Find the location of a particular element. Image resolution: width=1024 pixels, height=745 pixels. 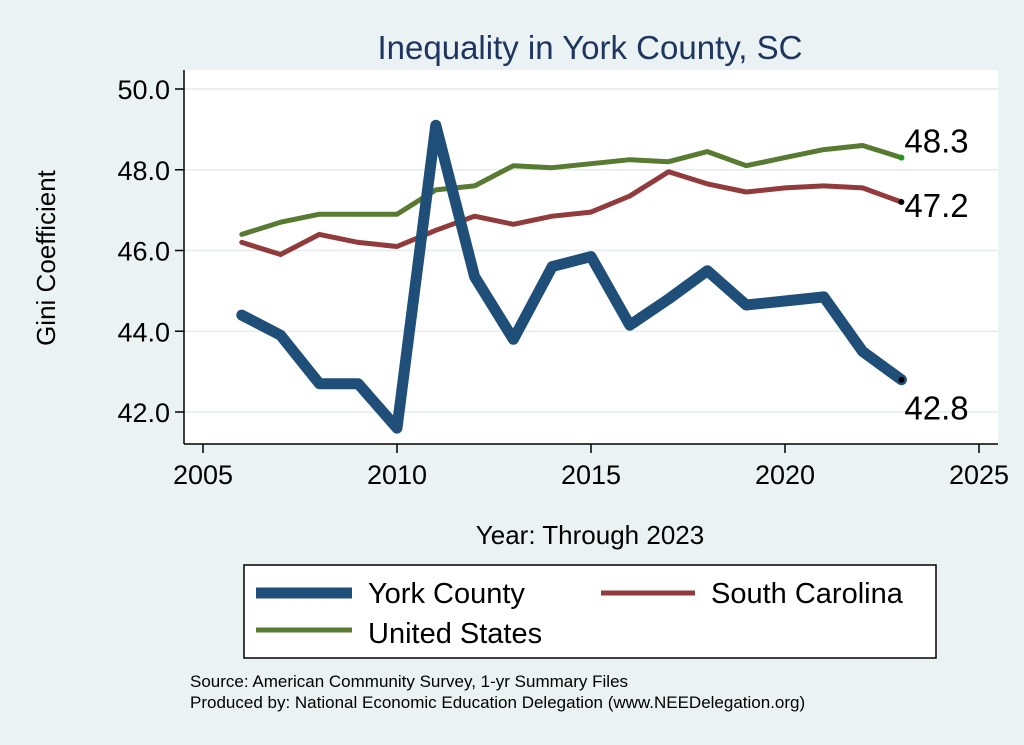

y-tick-label: 50.0 is located at coordinates (143, 90).